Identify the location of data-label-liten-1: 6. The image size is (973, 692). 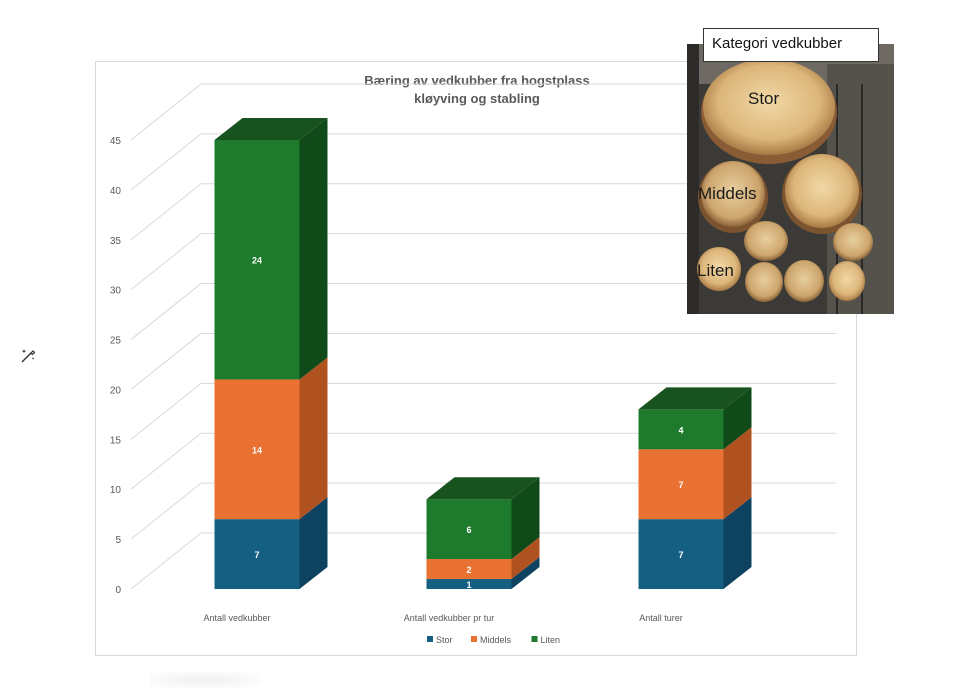
(468, 530).